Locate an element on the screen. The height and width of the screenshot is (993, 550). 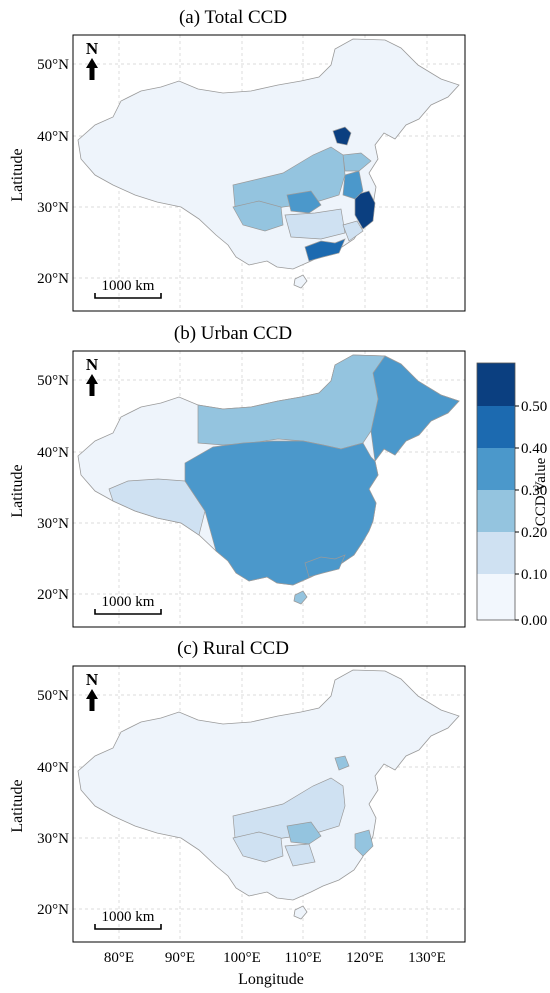
colorbar-tick: 0.30 is located at coordinates (534, 491).